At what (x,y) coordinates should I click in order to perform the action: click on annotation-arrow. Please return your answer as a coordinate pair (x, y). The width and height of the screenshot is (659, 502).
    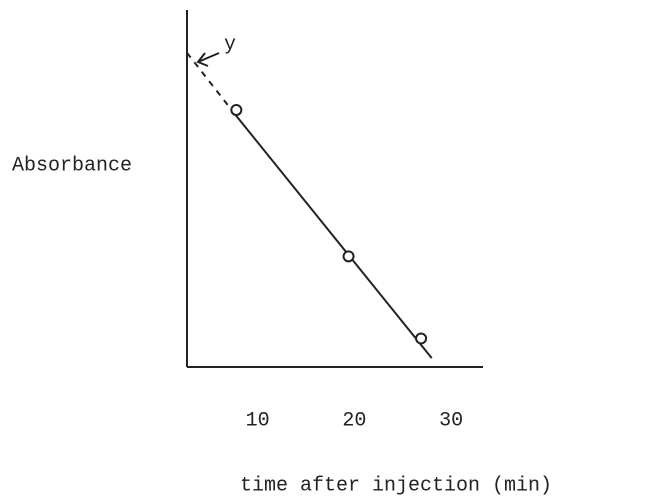
    Looking at the image, I should click on (208, 59).